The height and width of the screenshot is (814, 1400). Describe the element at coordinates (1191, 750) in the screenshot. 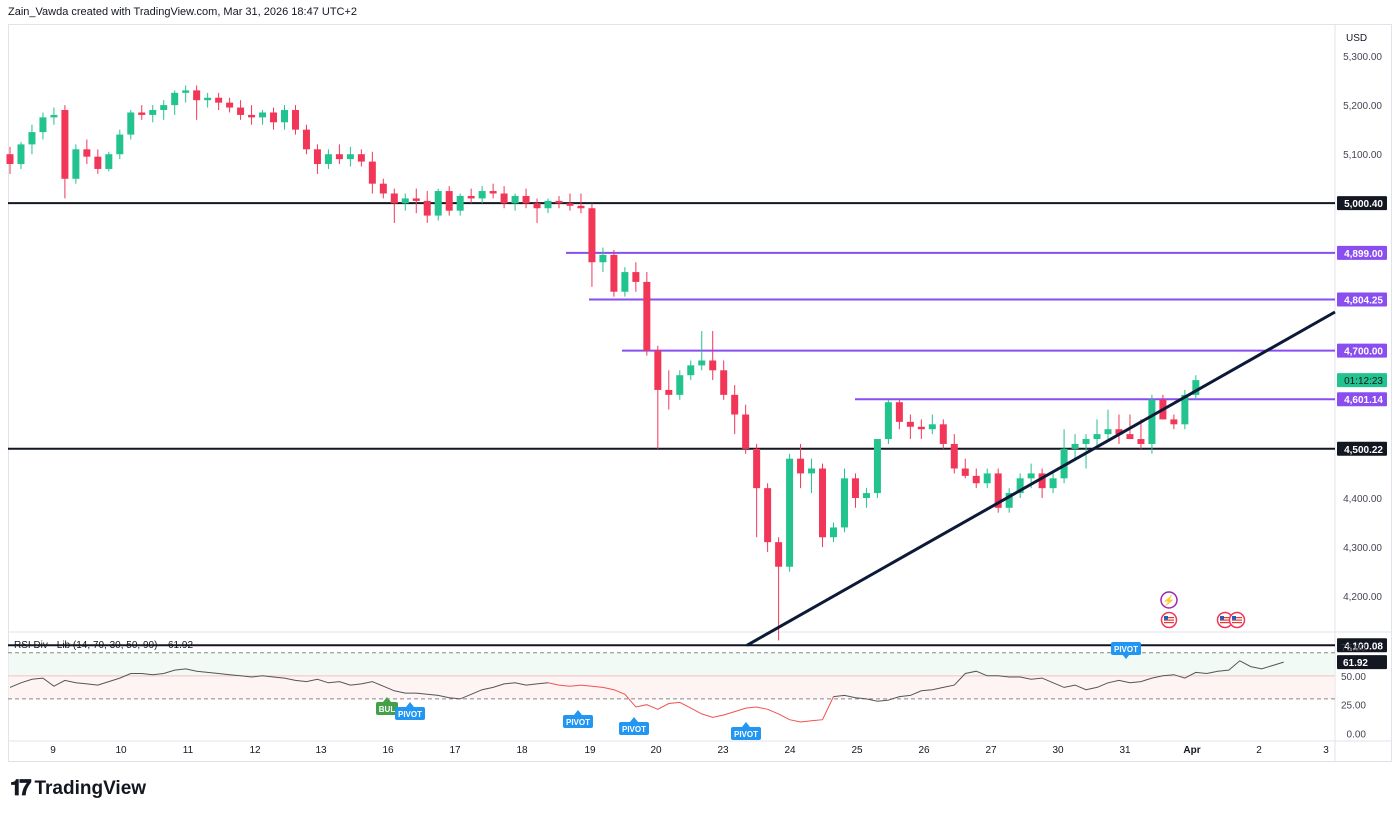

I see `time-tick-label: Apr` at that location.